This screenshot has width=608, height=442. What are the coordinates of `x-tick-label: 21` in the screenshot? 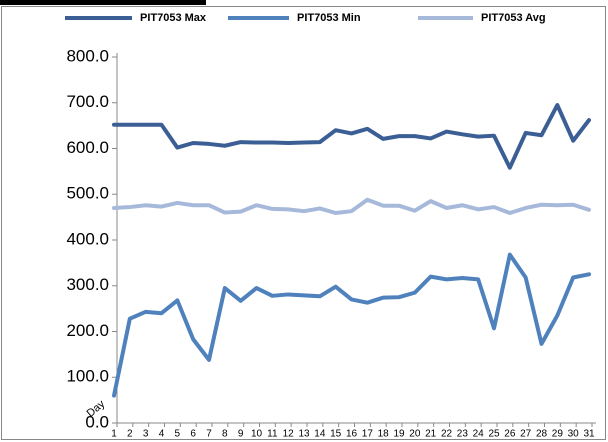 It's located at (431, 434).